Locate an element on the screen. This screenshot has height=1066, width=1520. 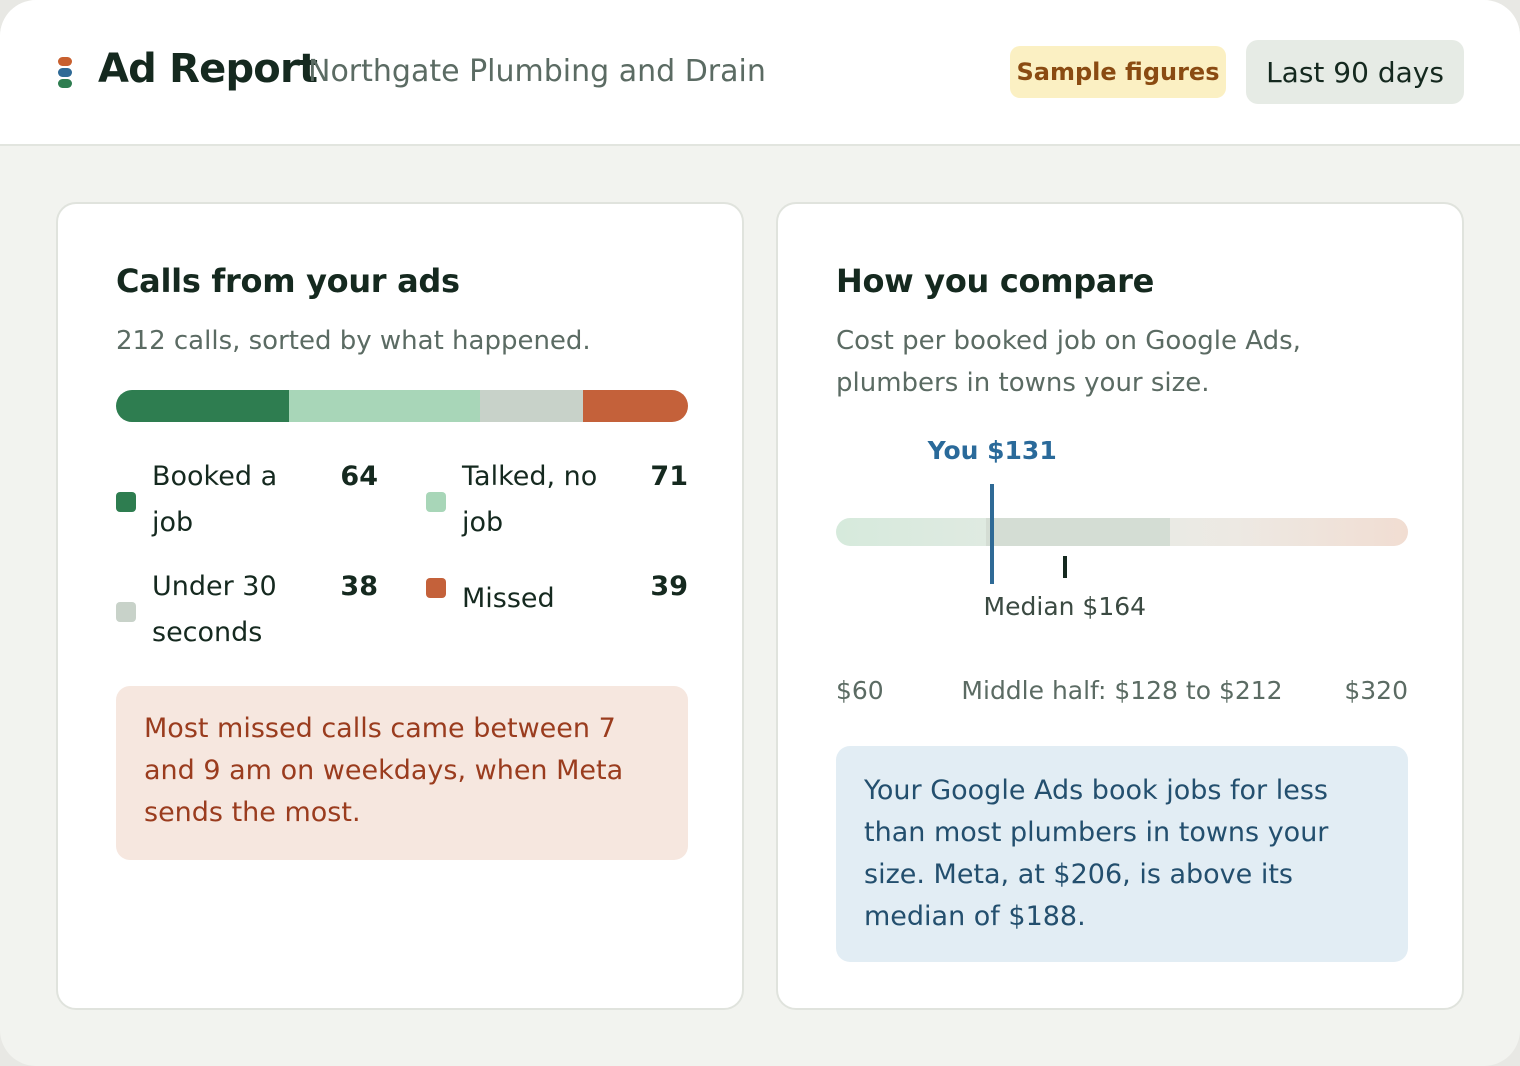
legend-item-missed: Missed 39 is located at coordinates (557, 614).